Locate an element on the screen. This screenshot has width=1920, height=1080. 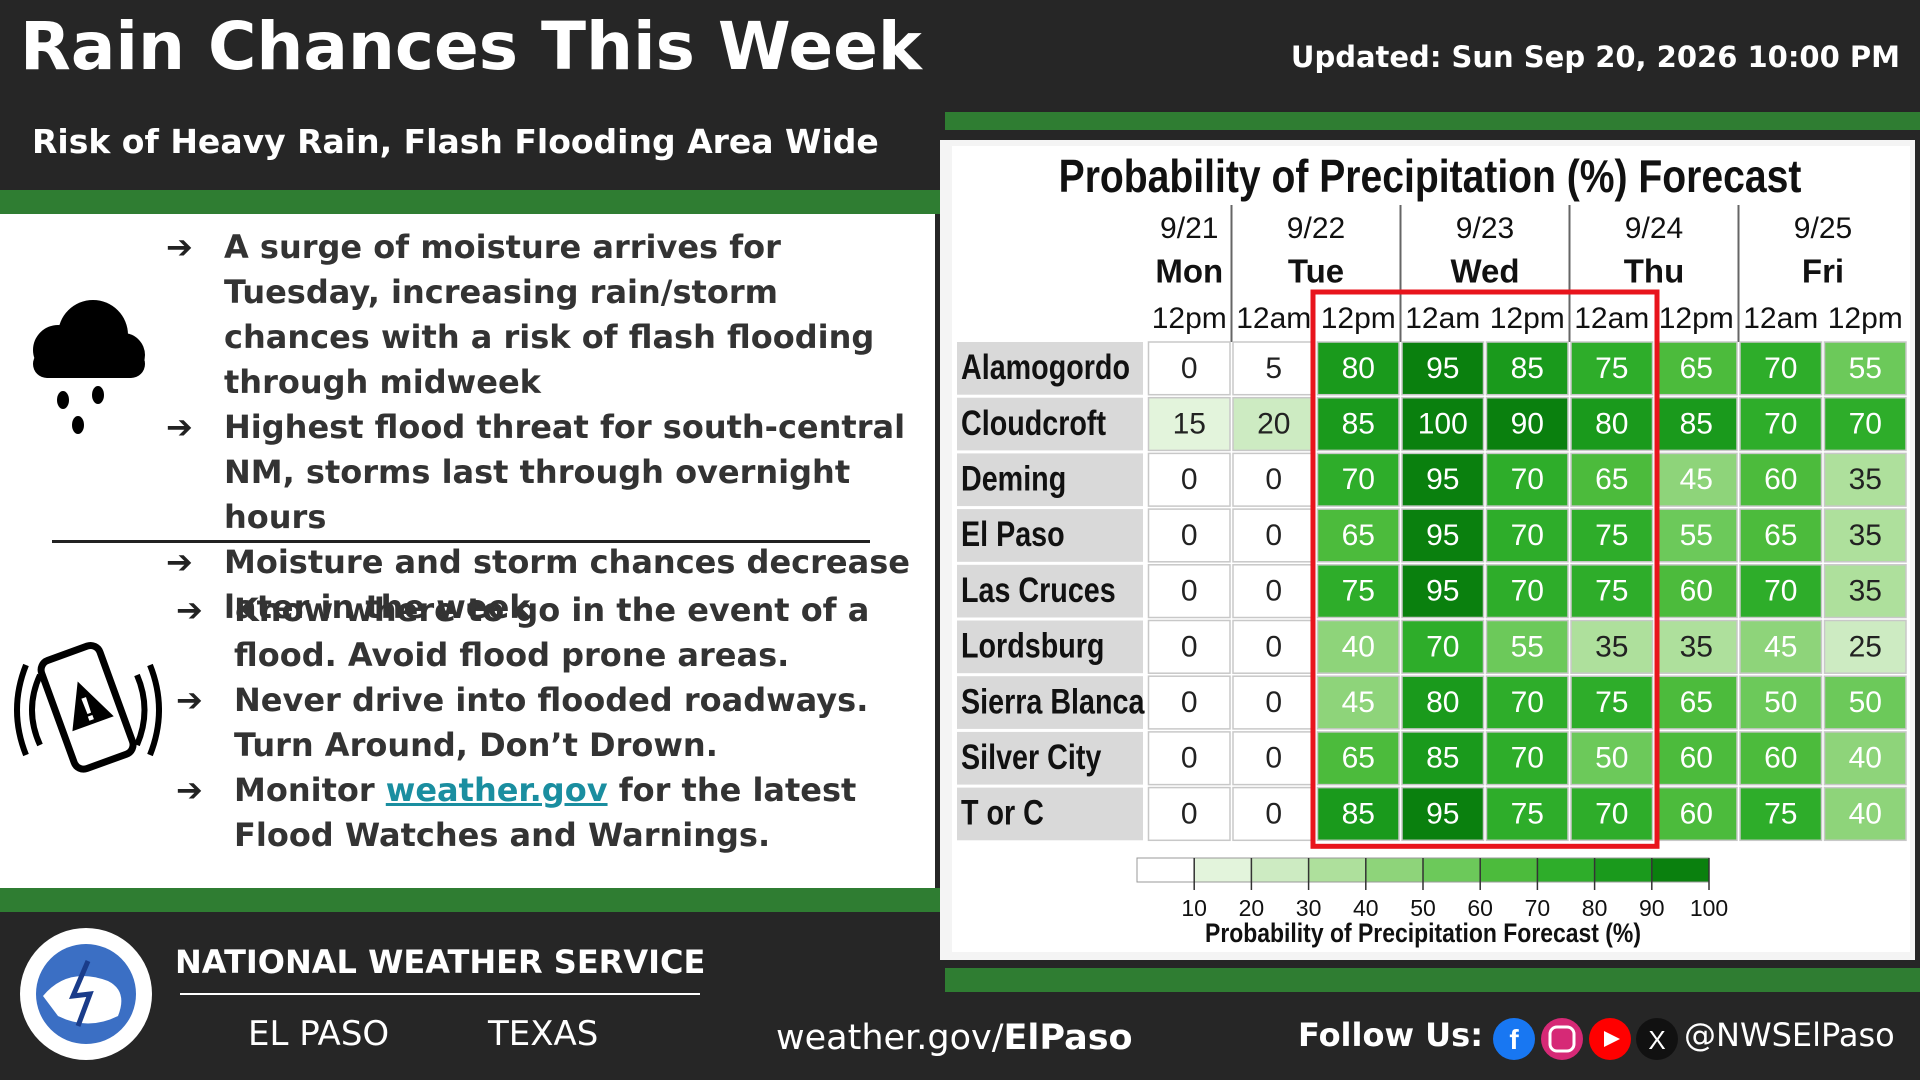
time: 12pm is located at coordinates (1527, 318).